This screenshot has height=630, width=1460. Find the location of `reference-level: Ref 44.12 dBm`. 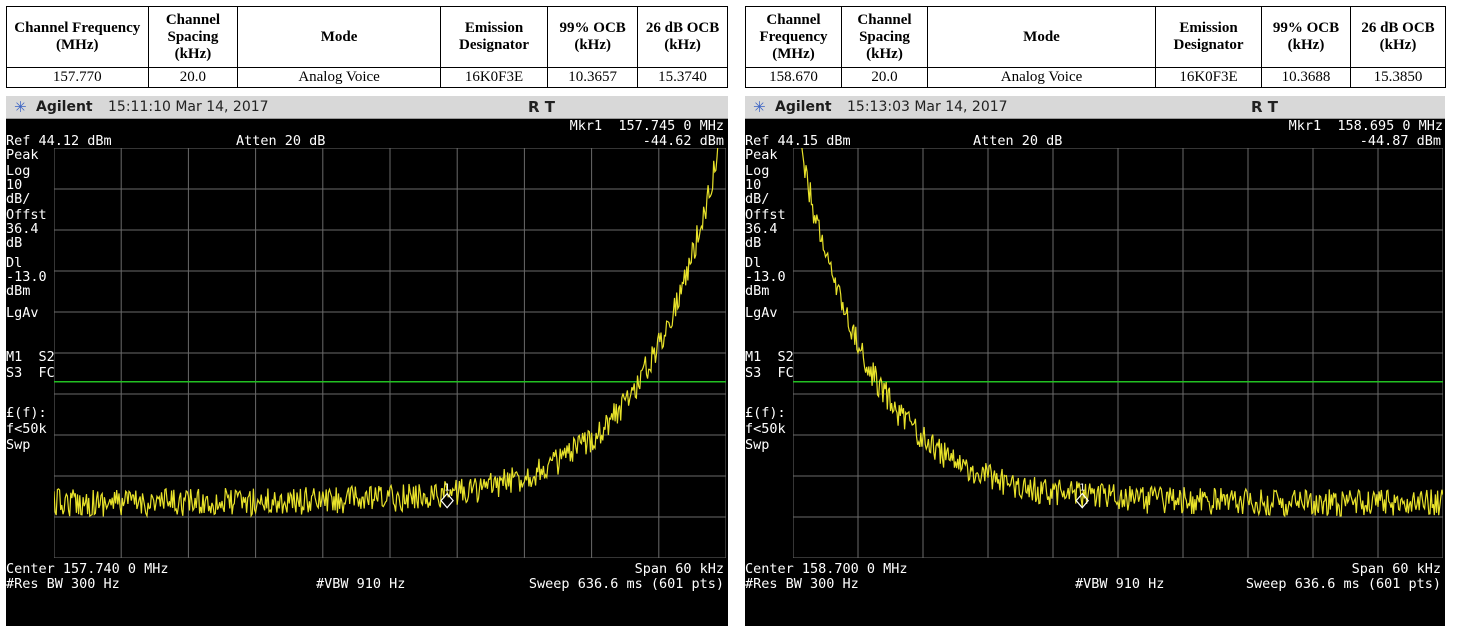

reference-level: Ref 44.12 dBm is located at coordinates (59, 141).